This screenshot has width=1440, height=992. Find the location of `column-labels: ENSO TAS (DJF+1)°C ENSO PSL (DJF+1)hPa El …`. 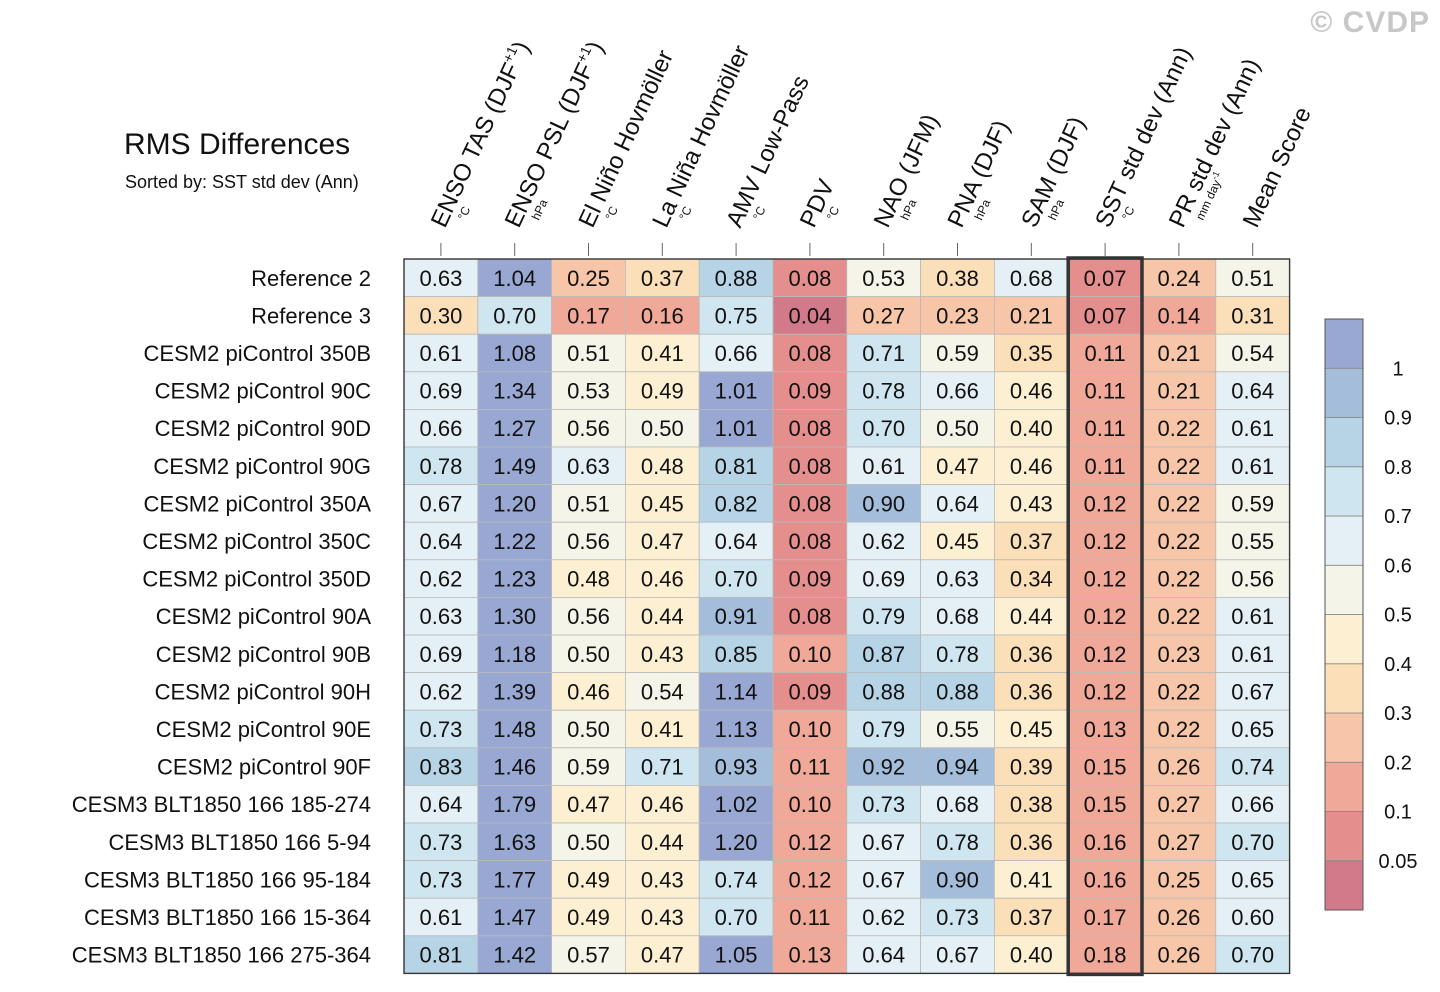

column-labels: ENSO TAS (DJF+1)°C ENSO PSL (DJF+1)hPa El … is located at coordinates (871, 146).